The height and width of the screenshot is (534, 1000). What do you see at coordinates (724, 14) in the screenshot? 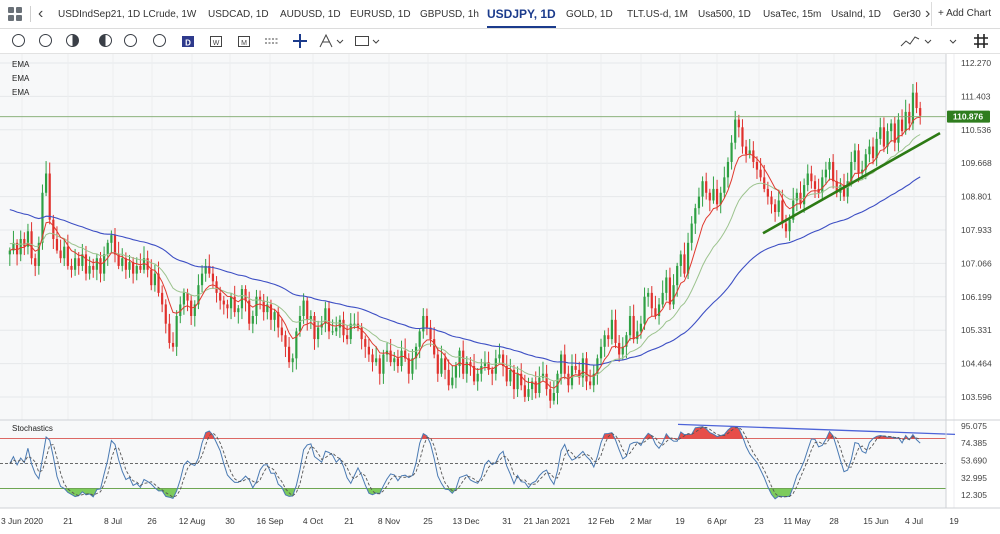
I see `tab-usa500: Usa500, 1D` at bounding box center [724, 14].